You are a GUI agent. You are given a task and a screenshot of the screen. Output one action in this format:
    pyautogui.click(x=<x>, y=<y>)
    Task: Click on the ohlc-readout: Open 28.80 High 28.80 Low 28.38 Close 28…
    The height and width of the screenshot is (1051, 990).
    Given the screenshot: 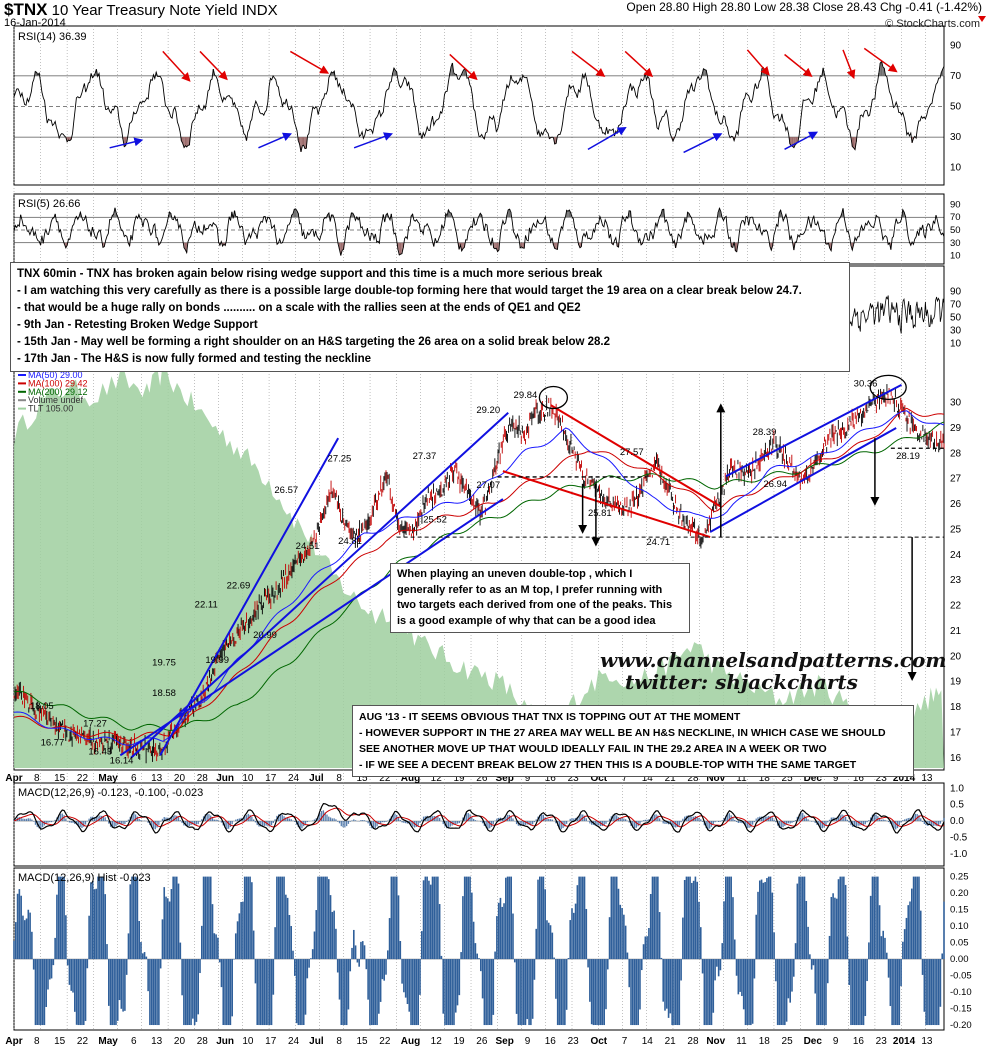 What is the action you would take?
    pyautogui.click(x=804, y=7)
    